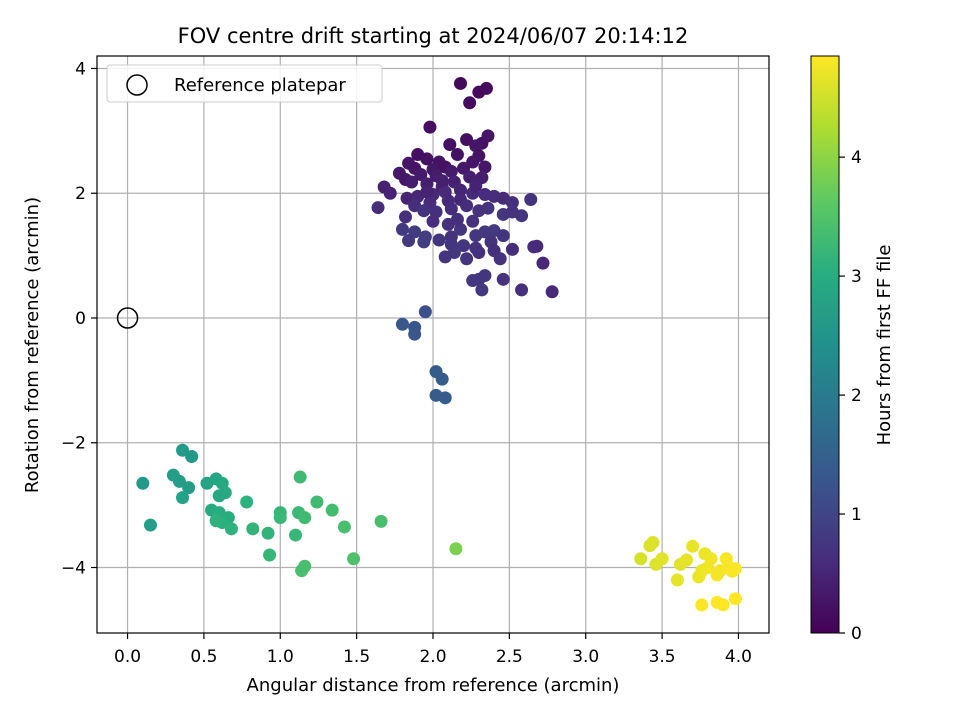 The height and width of the screenshot is (720, 960). I want to click on x-tick-label: 4.0, so click(738, 657).